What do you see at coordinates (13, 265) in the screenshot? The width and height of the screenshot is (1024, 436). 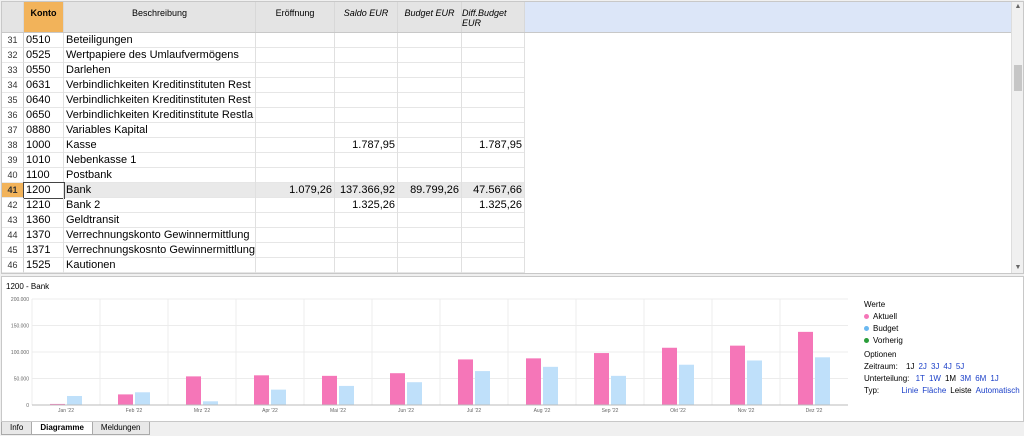 I see `row-number: 46` at bounding box center [13, 265].